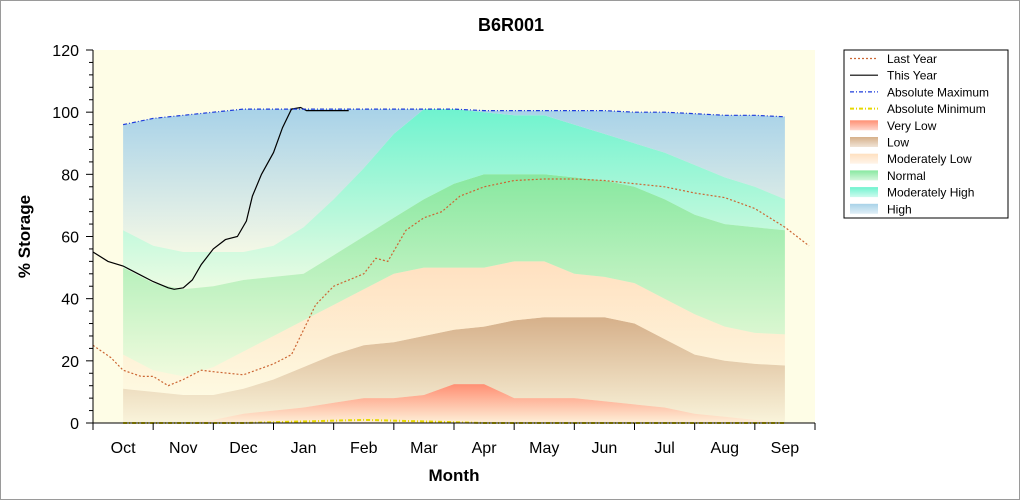 The image size is (1020, 500). I want to click on x-tick-label-may: May, so click(544, 448).